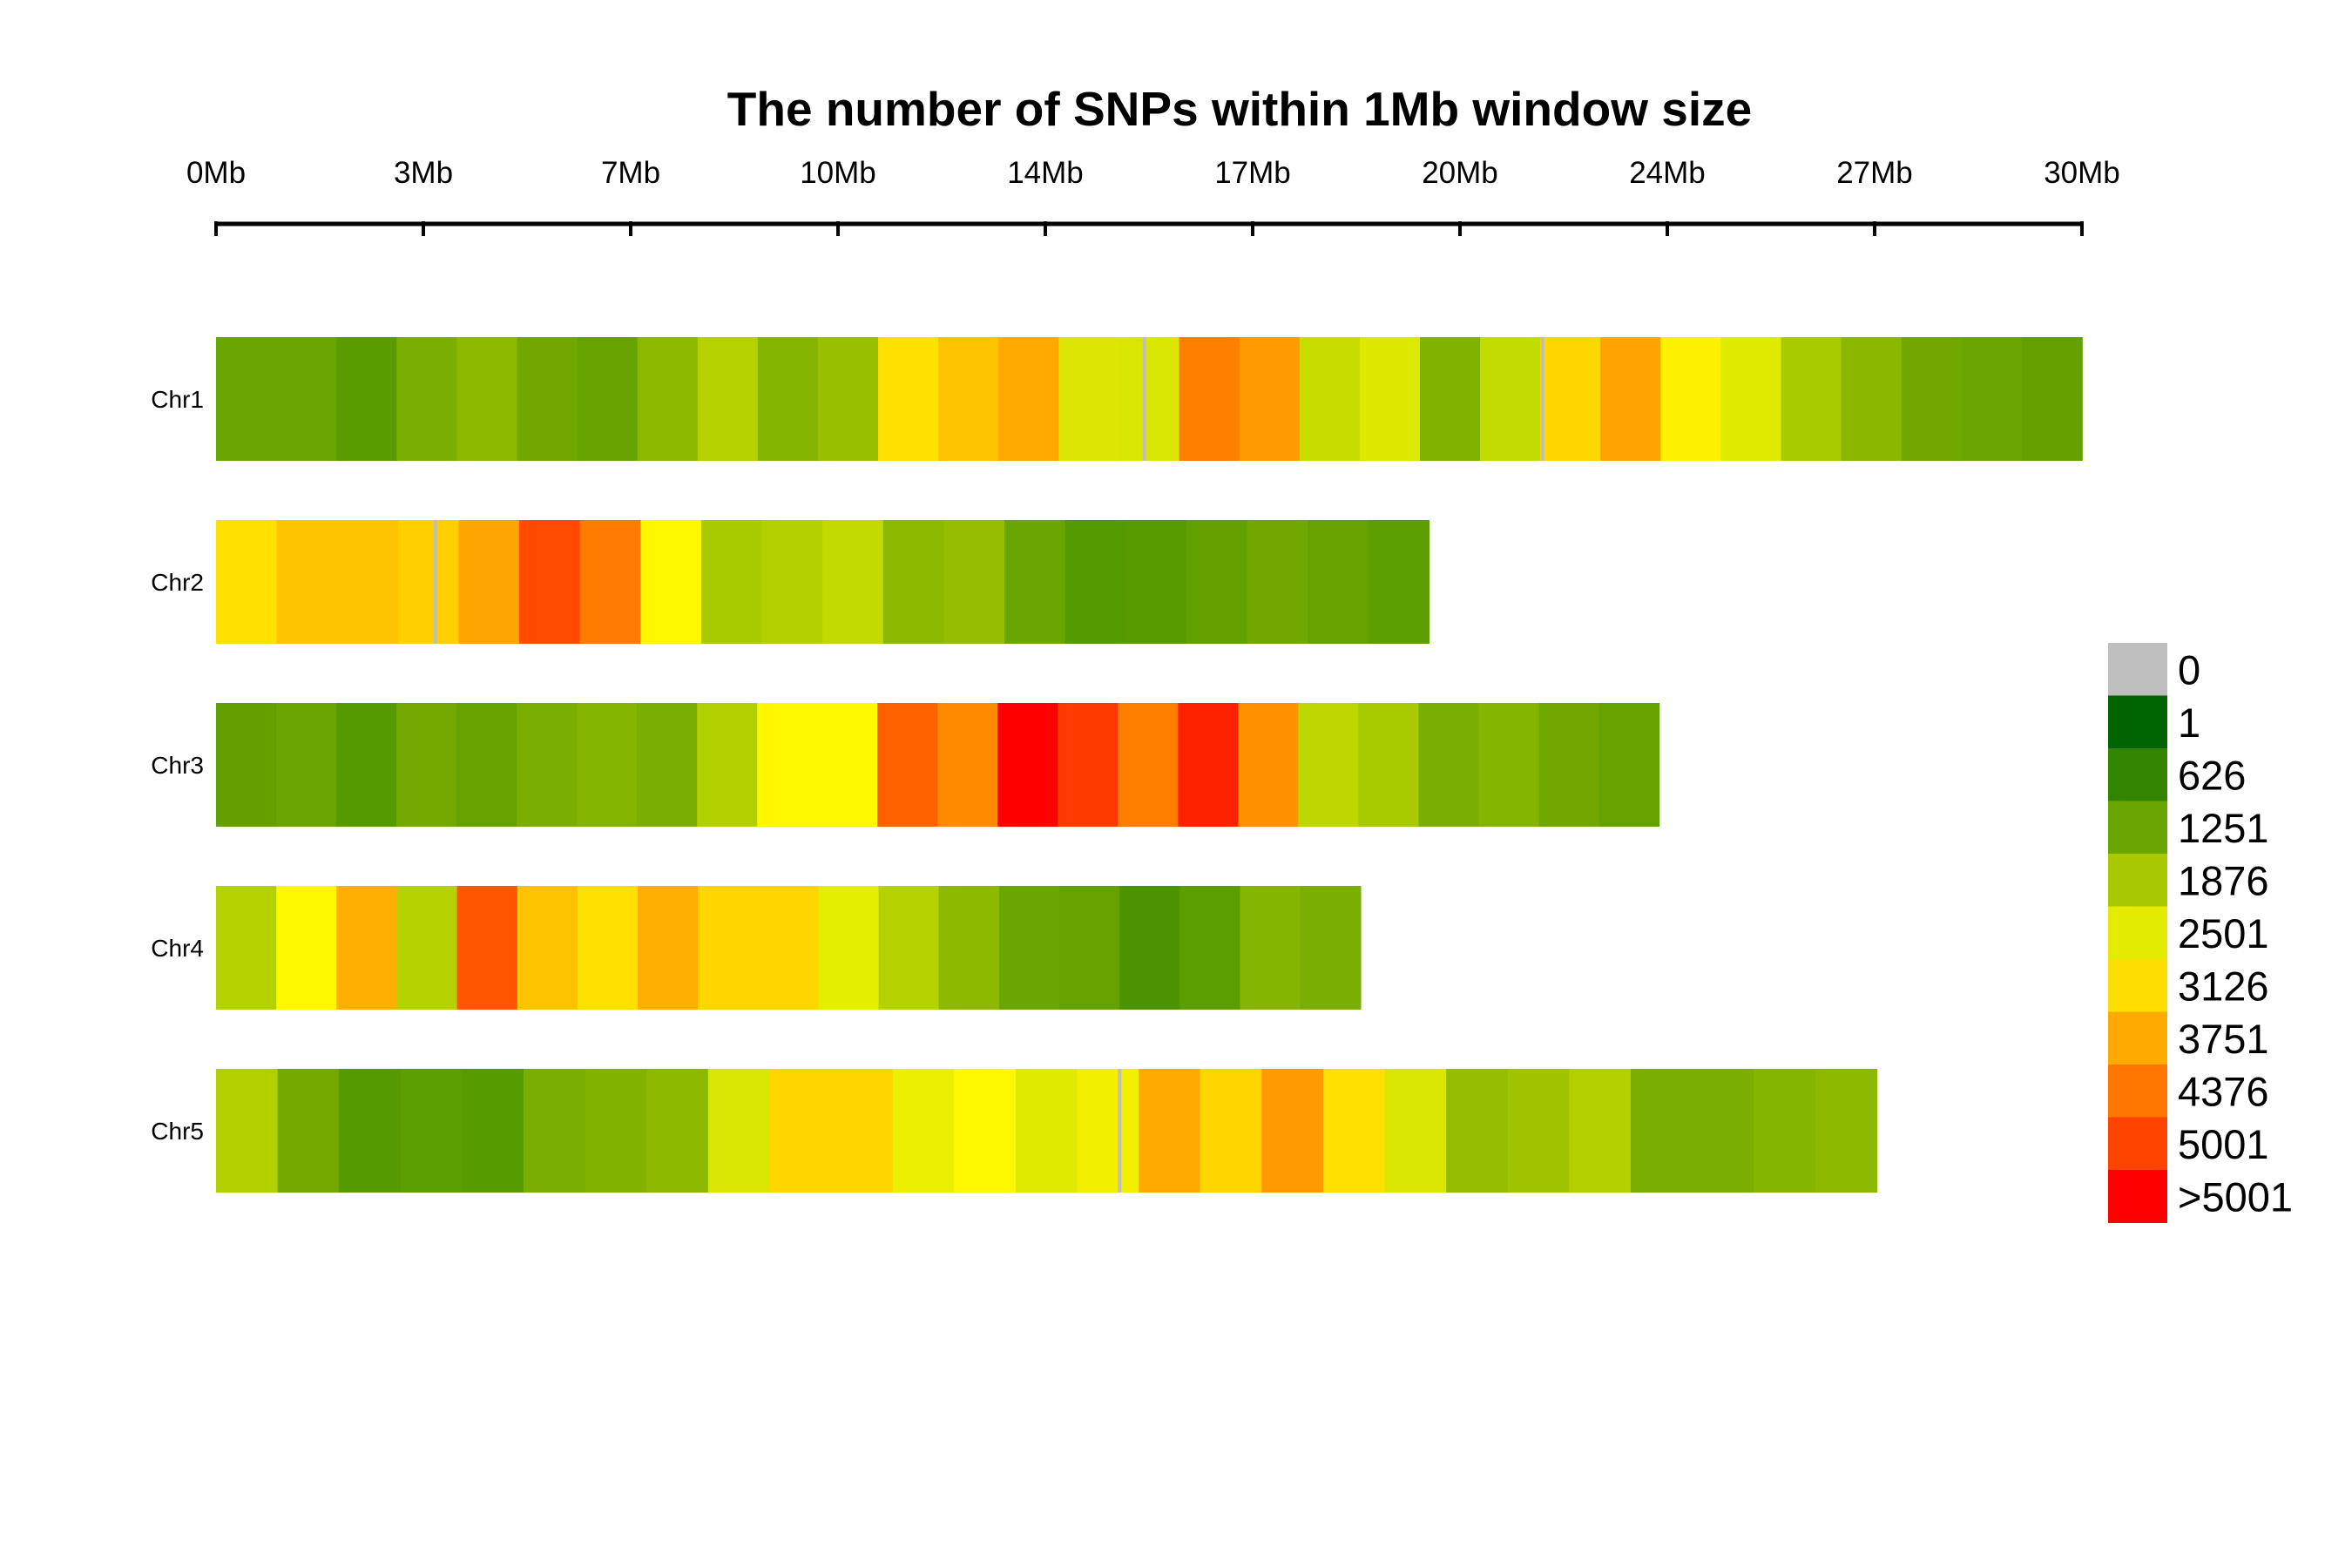 This screenshot has height=1568, width=2352. What do you see at coordinates (2223, 933) in the screenshot?
I see `legend-label: 2501` at bounding box center [2223, 933].